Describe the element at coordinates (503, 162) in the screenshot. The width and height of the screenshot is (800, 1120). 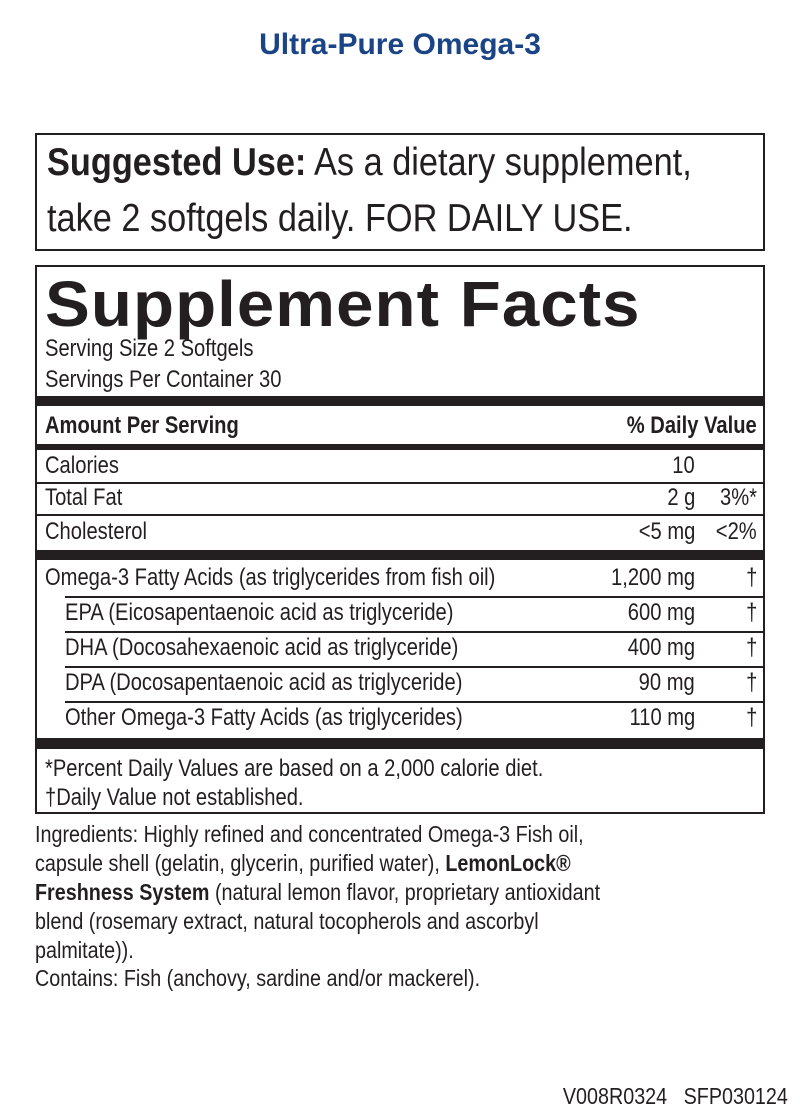
I see `suggested-use-text-1: As a dietary supplement,` at that location.